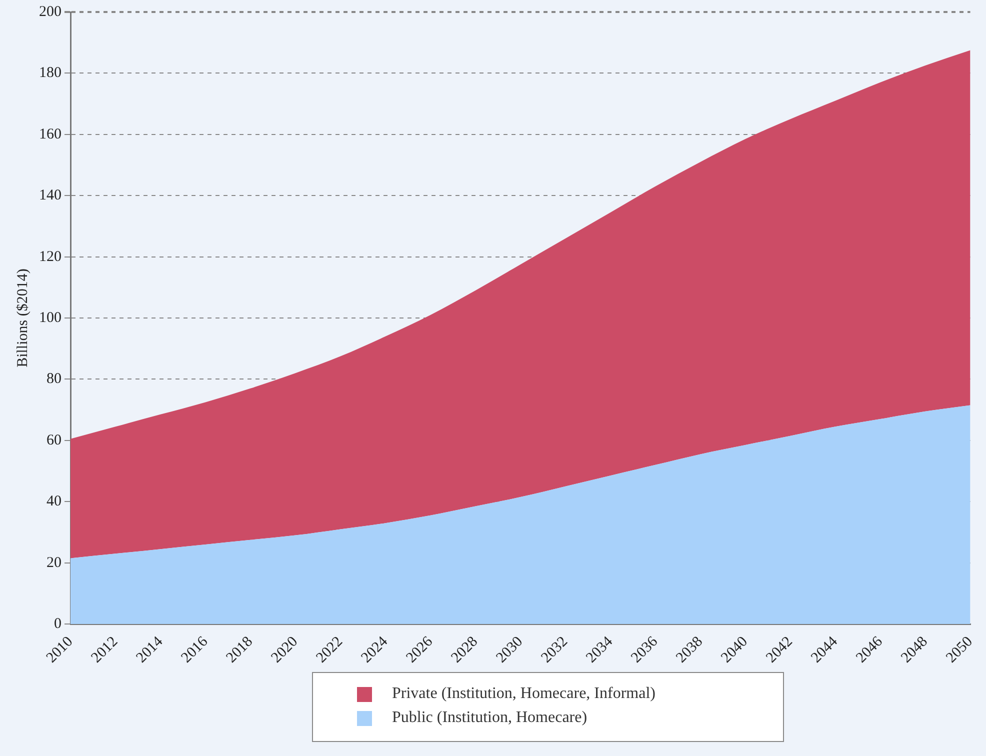 The image size is (986, 756). Describe the element at coordinates (50, 12) in the screenshot. I see `y-tick-label: 200` at that location.